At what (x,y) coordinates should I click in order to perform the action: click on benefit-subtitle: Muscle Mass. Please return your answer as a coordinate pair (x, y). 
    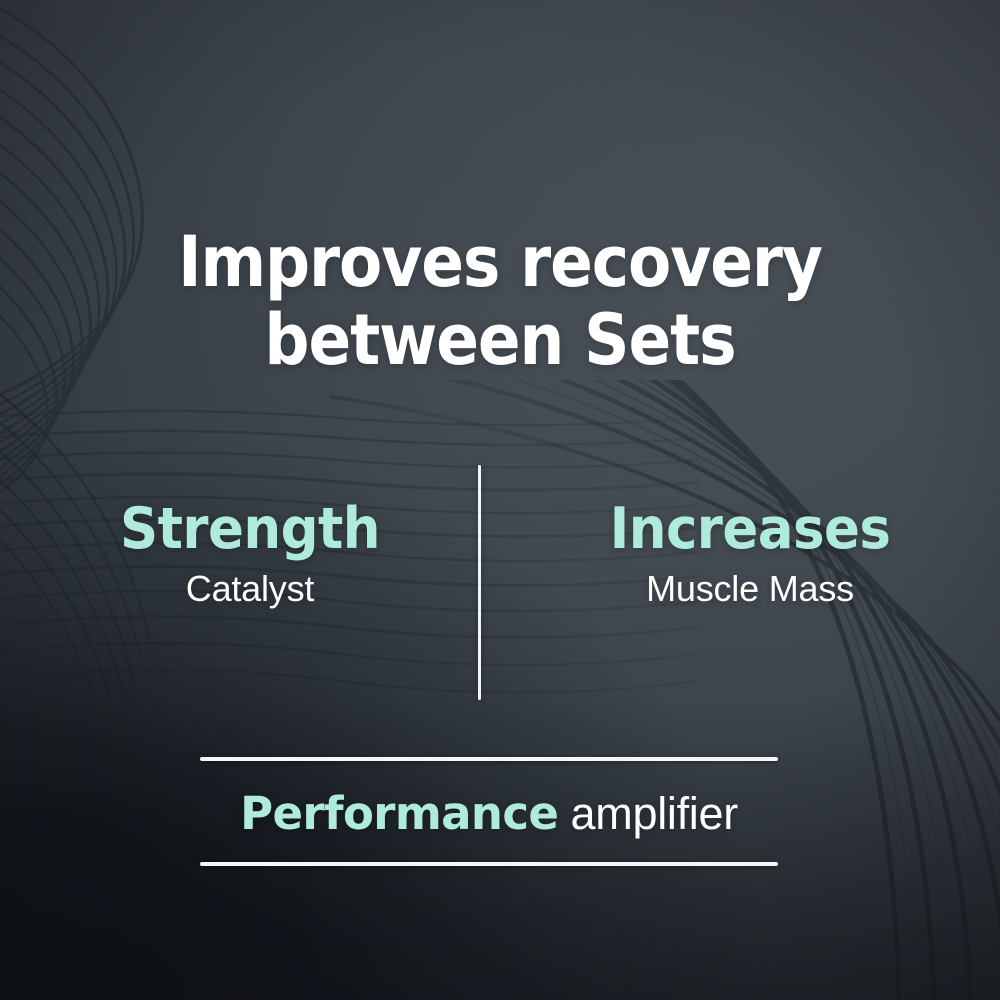
    Looking at the image, I should click on (750, 588).